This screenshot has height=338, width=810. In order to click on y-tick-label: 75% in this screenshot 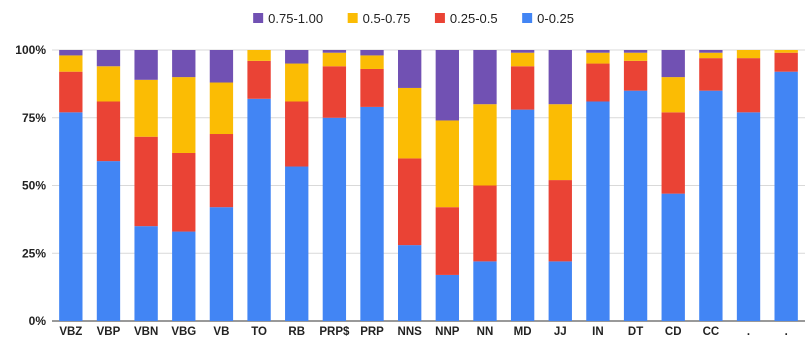, I will do `click(34, 118)`.